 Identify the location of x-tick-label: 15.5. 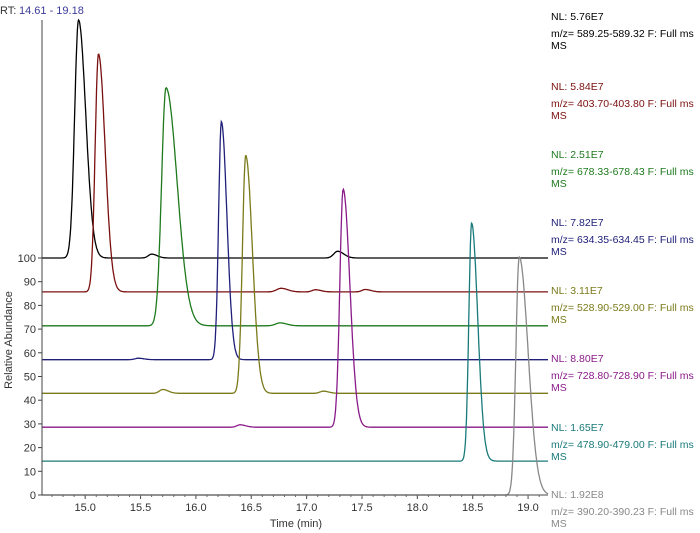
(140, 508).